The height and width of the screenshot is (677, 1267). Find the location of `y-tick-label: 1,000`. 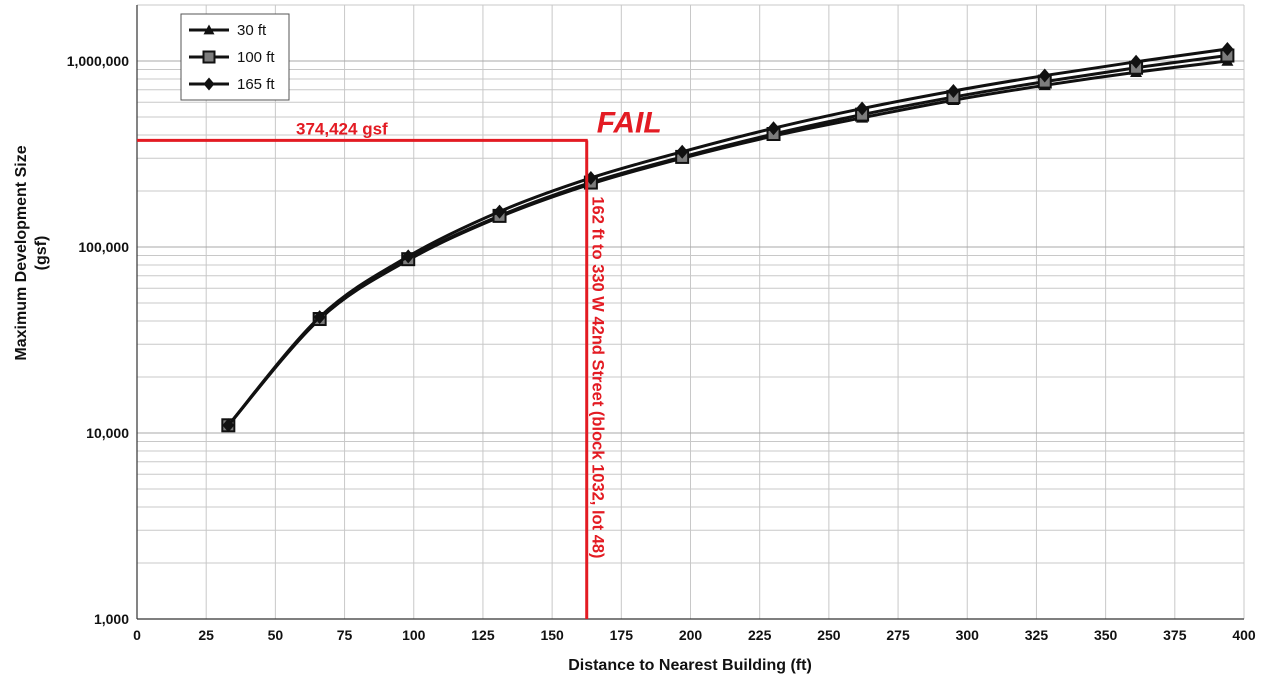

y-tick-label: 1,000 is located at coordinates (111, 619).